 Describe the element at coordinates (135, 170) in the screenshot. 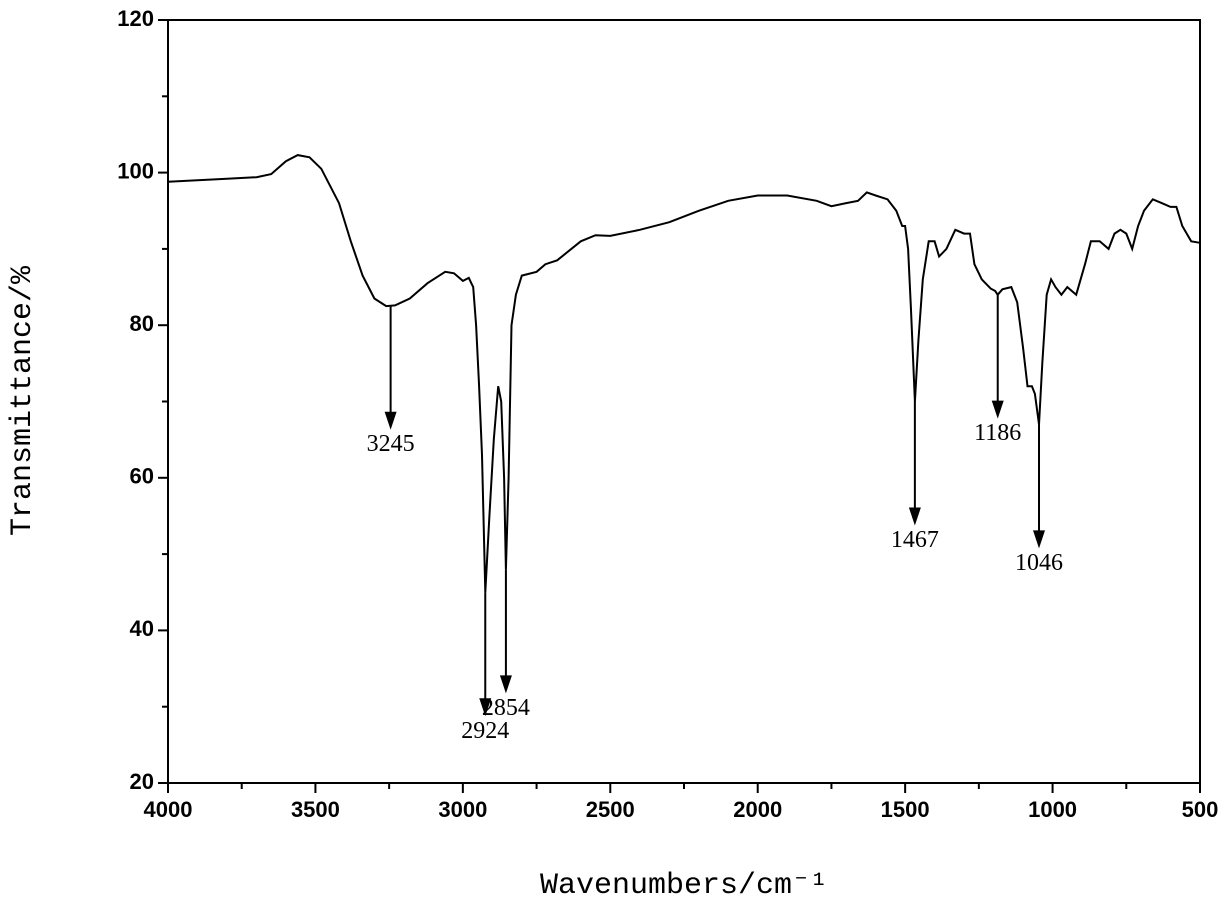

I see `y-tick-label: 100` at that location.